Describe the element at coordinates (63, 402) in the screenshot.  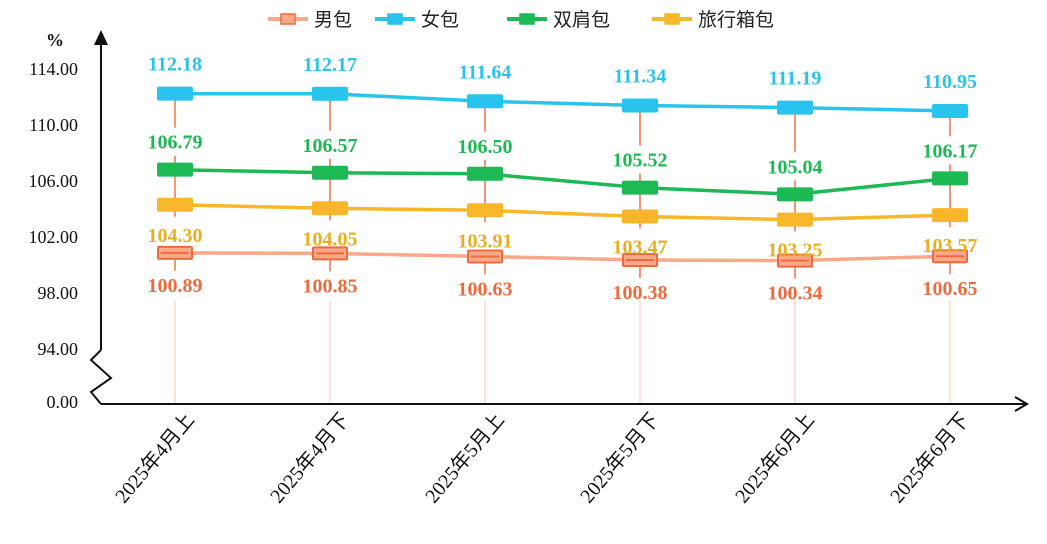
I see `y-tick-label: 0.00` at that location.